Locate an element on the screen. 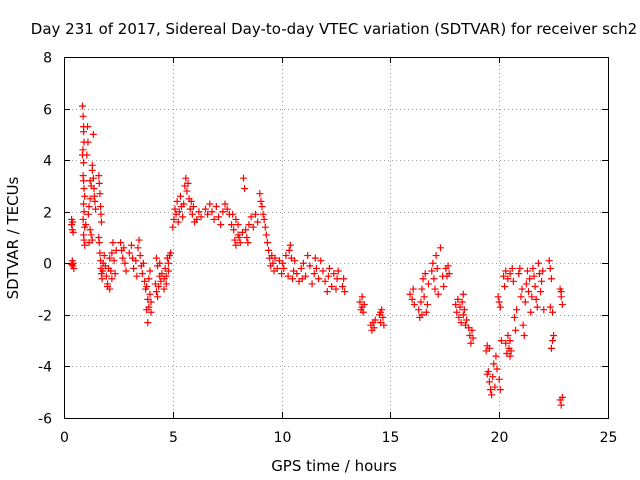 Image resolution: width=640 pixels, height=480 pixels. y-tick-label: 4 is located at coordinates (47, 162).